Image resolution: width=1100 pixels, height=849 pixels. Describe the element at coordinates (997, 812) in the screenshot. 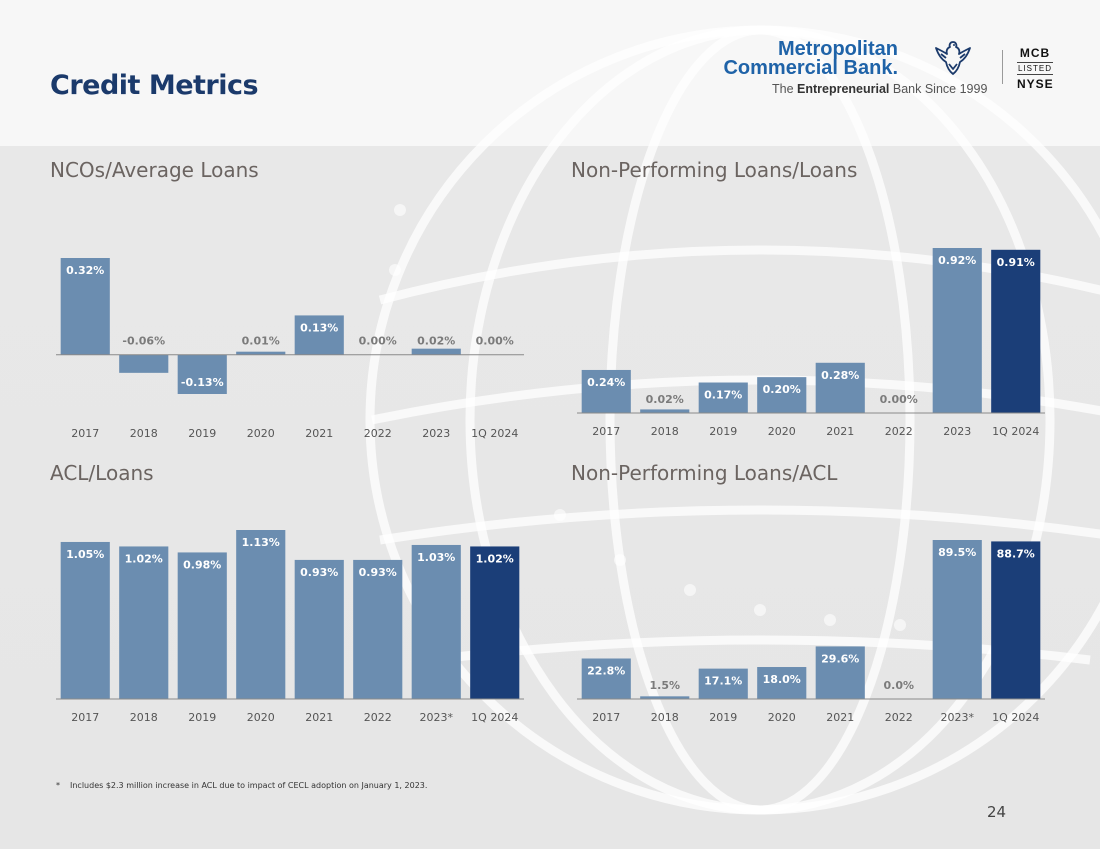

I see `page-number: 24` at that location.